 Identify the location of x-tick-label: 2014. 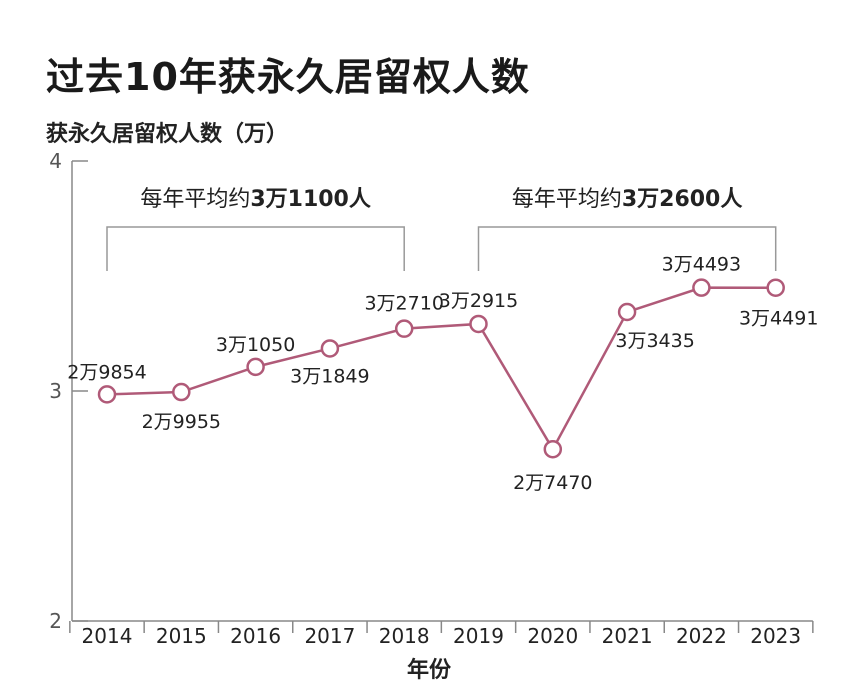
(107, 636).